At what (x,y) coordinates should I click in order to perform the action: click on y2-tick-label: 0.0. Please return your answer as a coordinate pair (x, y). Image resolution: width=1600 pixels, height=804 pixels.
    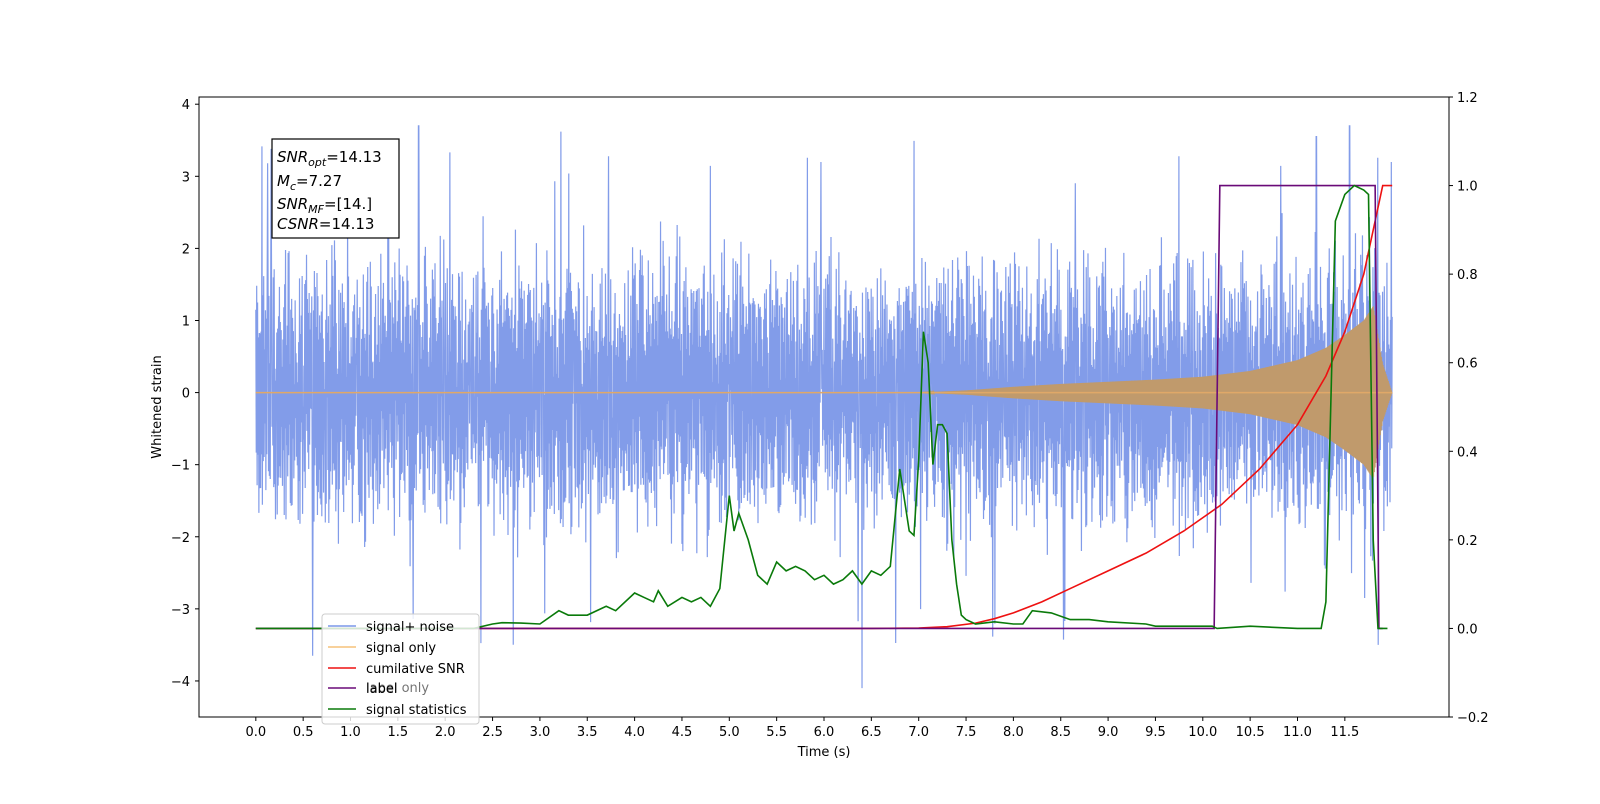
    Looking at the image, I should click on (1467, 629).